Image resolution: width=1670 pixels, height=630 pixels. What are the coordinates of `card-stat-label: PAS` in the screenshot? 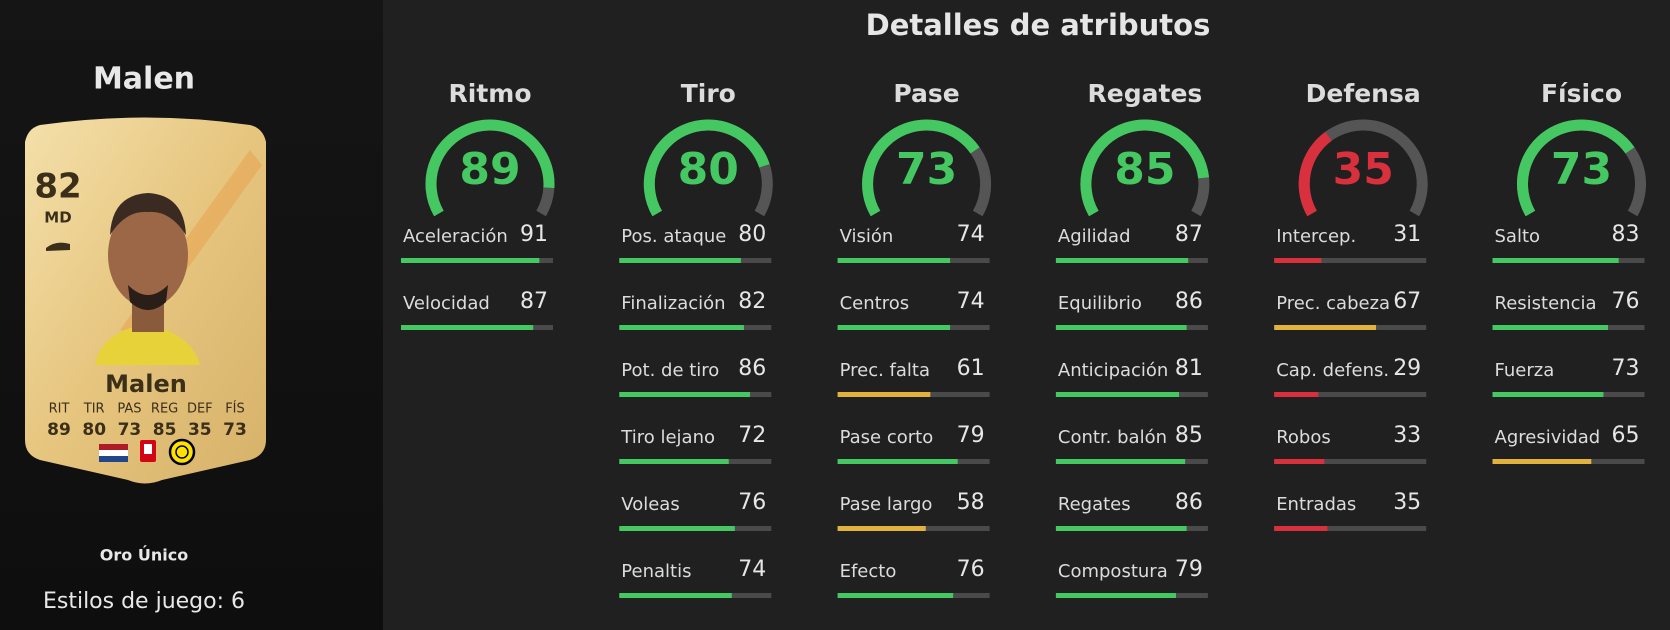 It's located at (129, 409).